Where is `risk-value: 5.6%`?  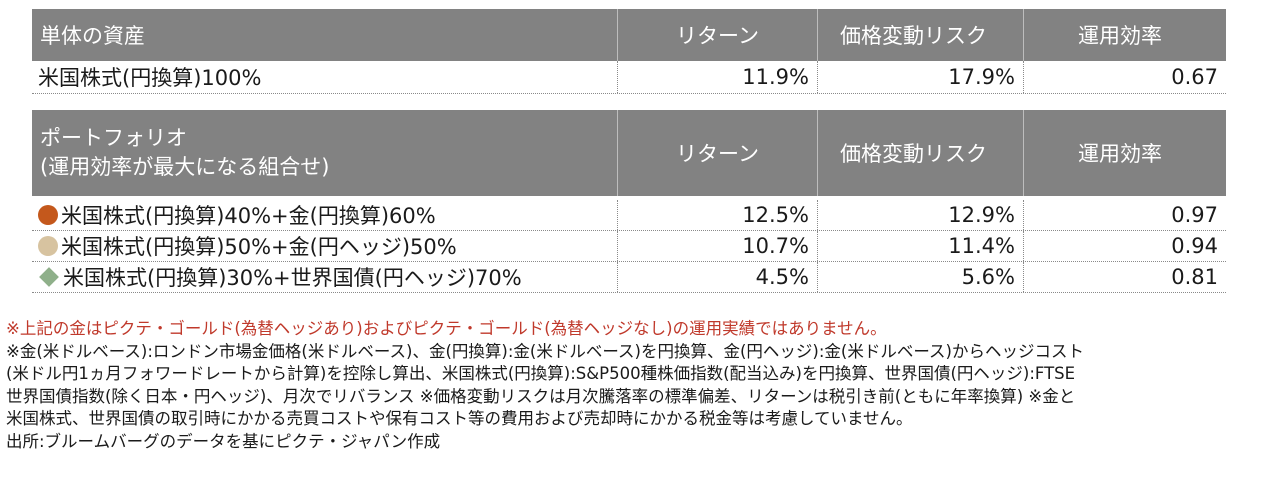
risk-value: 5.6% is located at coordinates (920, 277).